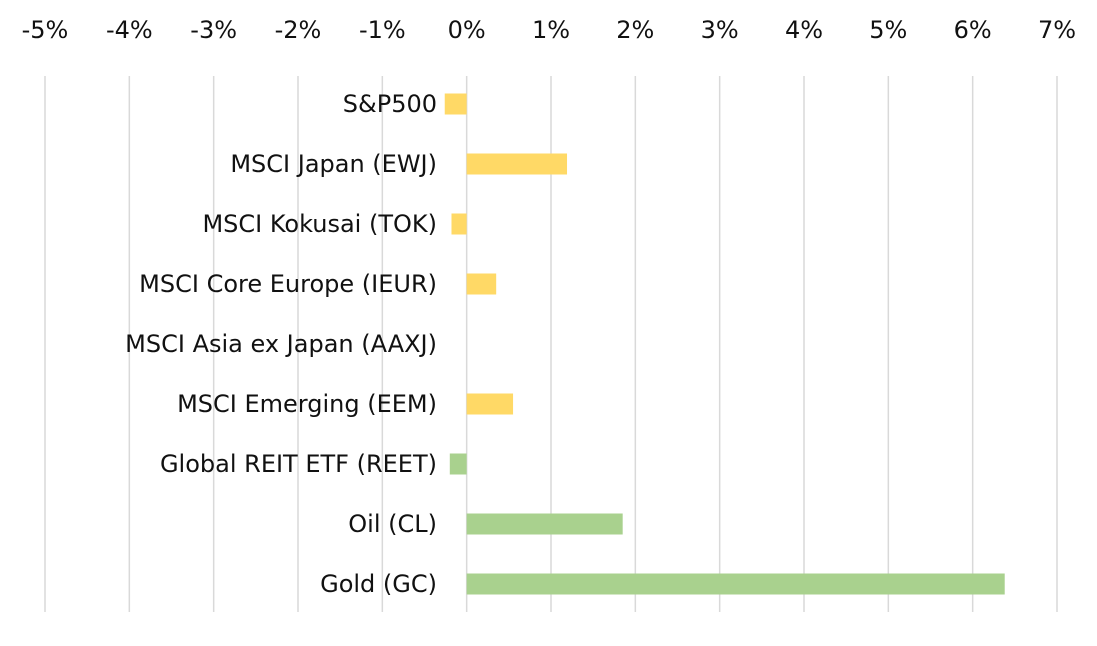 This screenshot has height=646, width=1097. I want to click on x-tick-label: 7%, so click(1057, 30).